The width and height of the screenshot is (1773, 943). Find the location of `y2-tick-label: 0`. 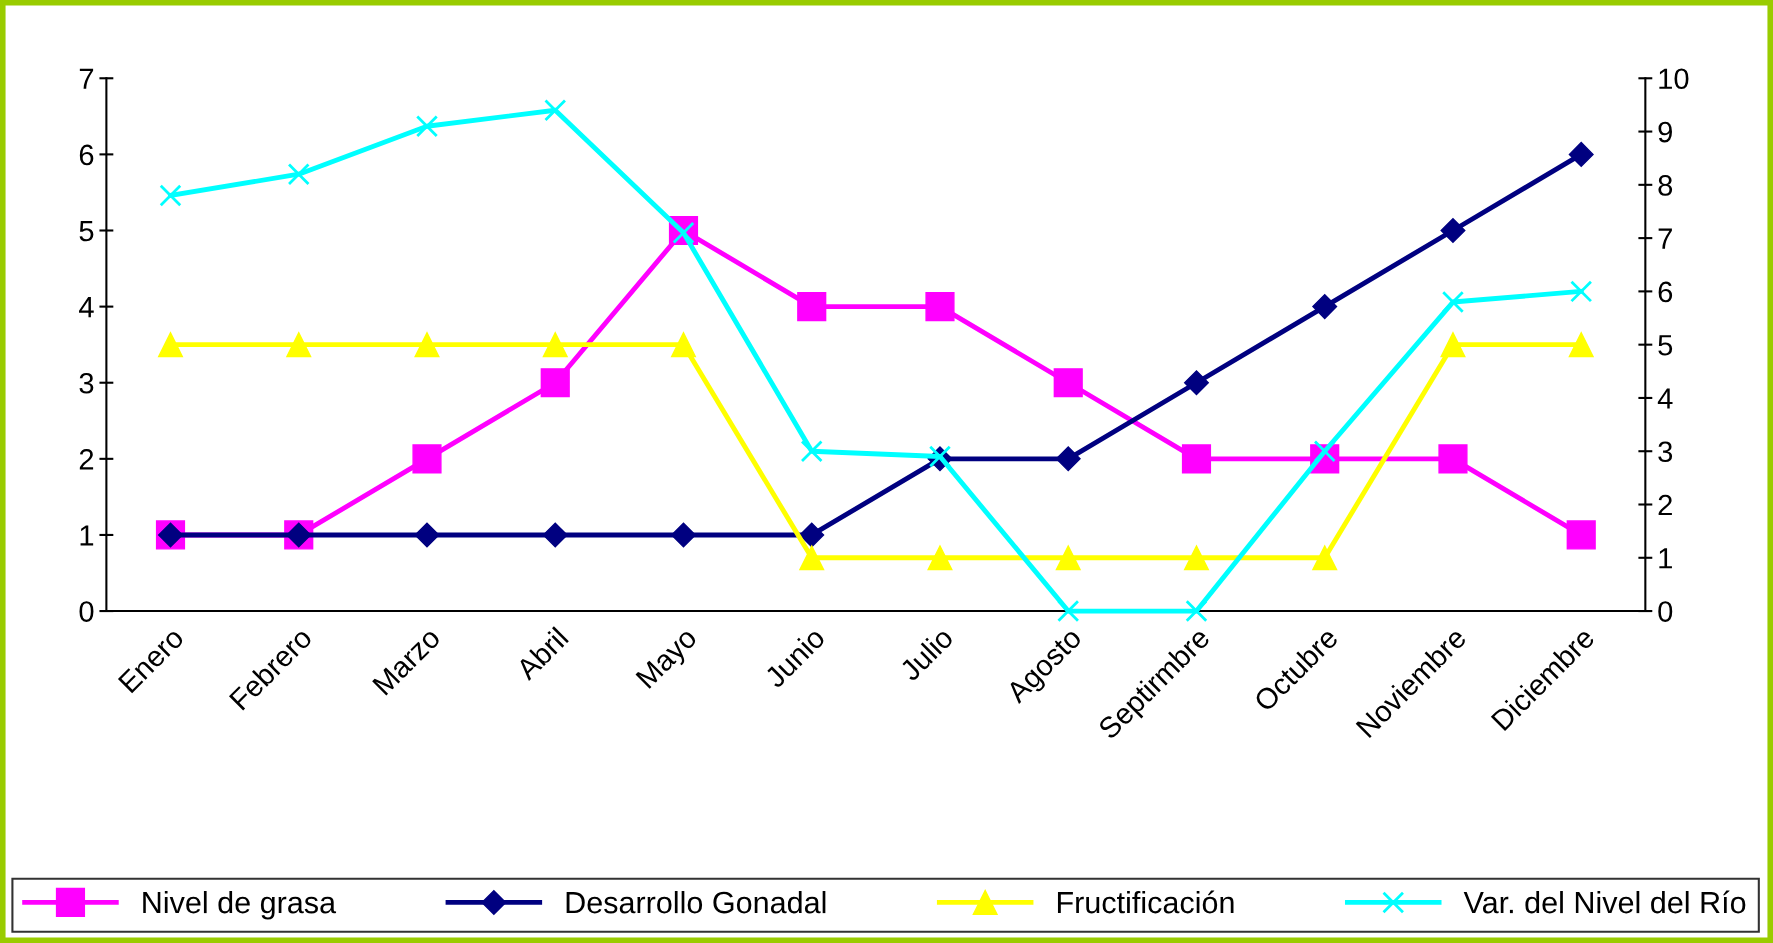

y2-tick-label: 0 is located at coordinates (1665, 611).